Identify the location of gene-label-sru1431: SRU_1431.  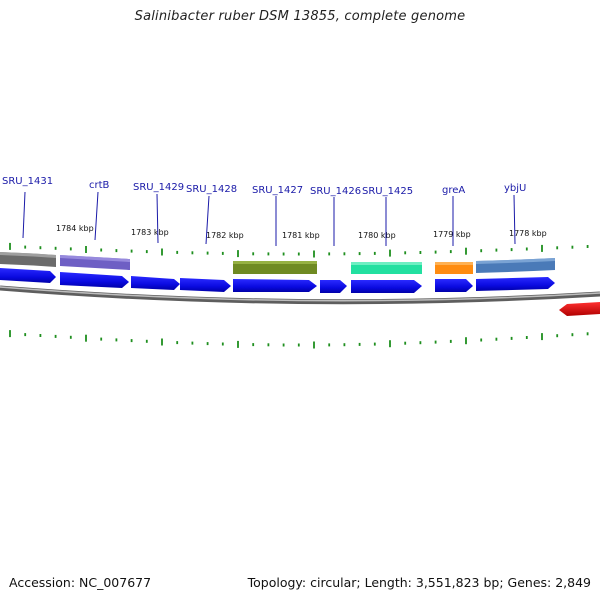
(27, 181).